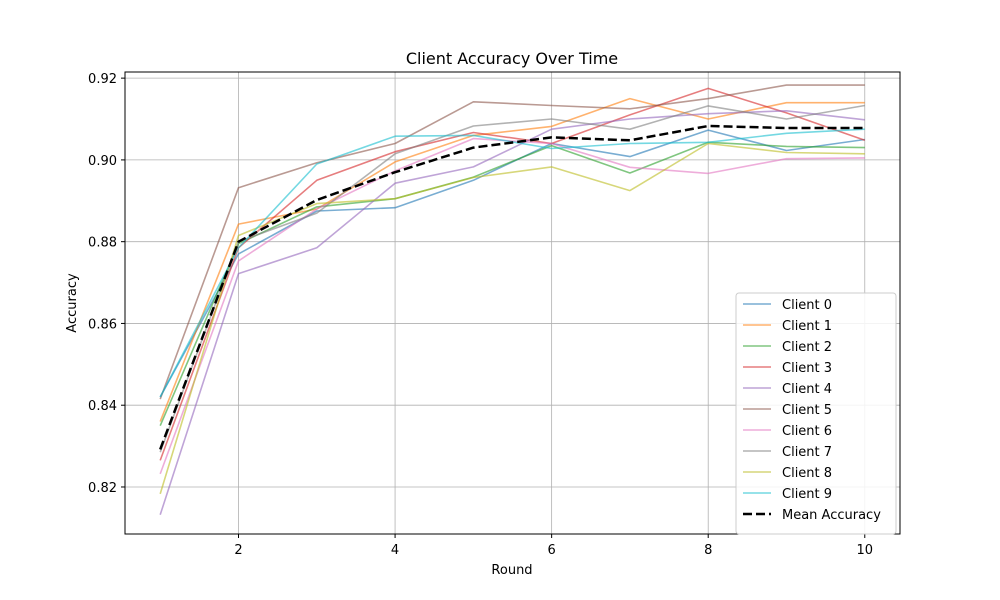  What do you see at coordinates (708, 550) in the screenshot?
I see `x-tick-label: 8` at bounding box center [708, 550].